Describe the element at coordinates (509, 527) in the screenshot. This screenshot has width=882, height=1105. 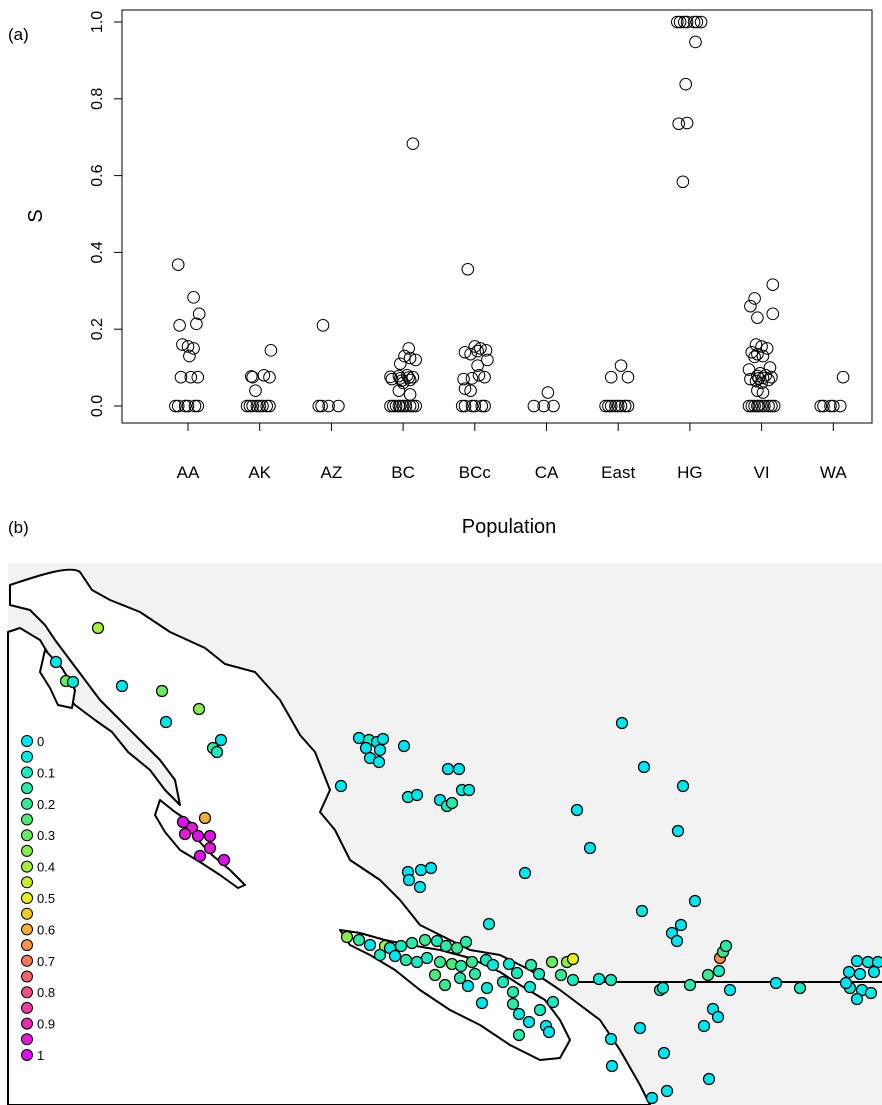
I see `x-axis-title: Population` at that location.